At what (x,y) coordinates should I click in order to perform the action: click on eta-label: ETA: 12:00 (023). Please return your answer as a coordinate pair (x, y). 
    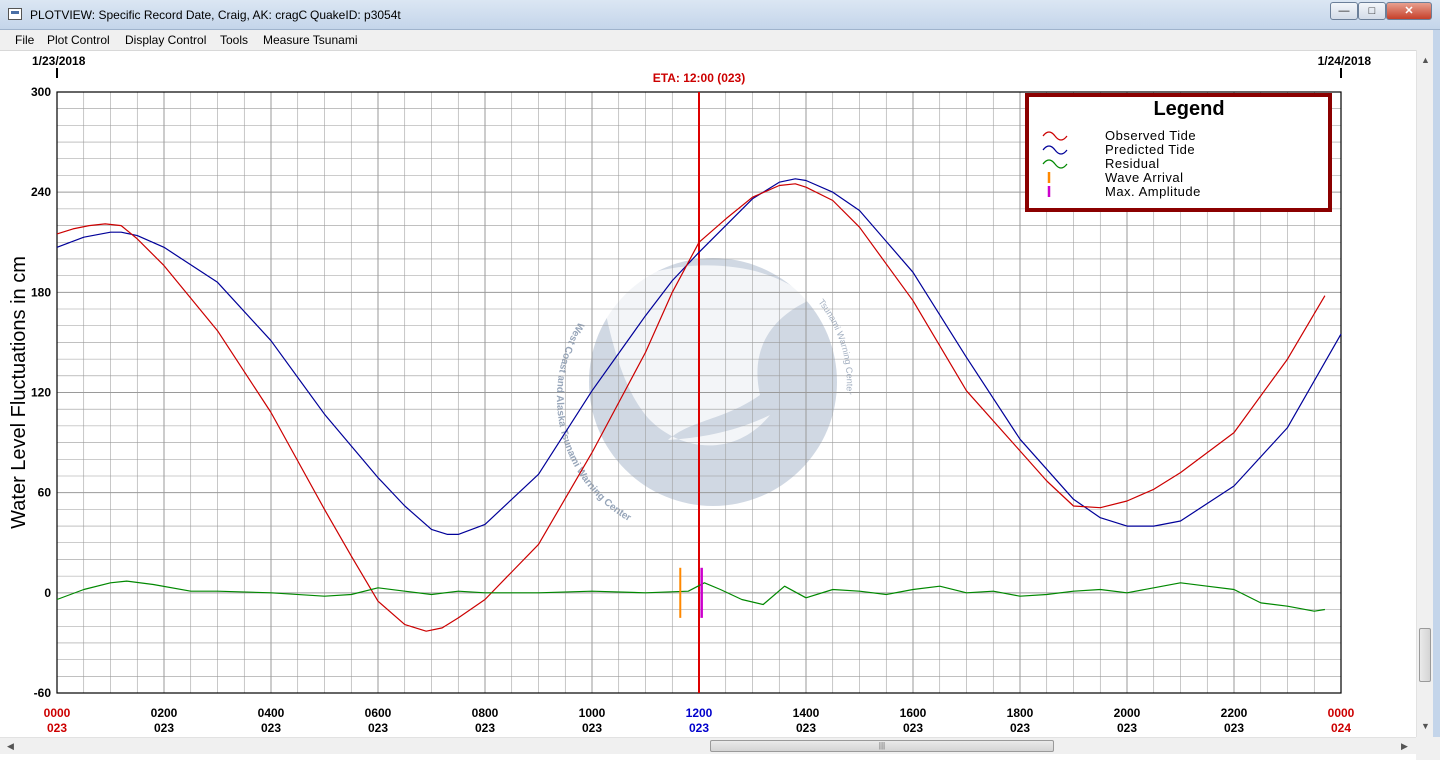
    Looking at the image, I should click on (699, 78).